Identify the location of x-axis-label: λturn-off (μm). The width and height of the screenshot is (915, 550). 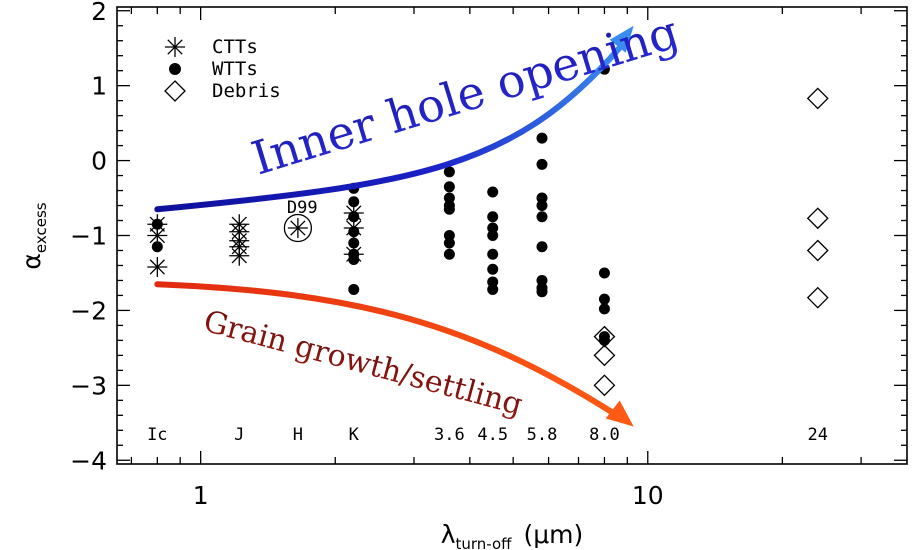
(512, 535).